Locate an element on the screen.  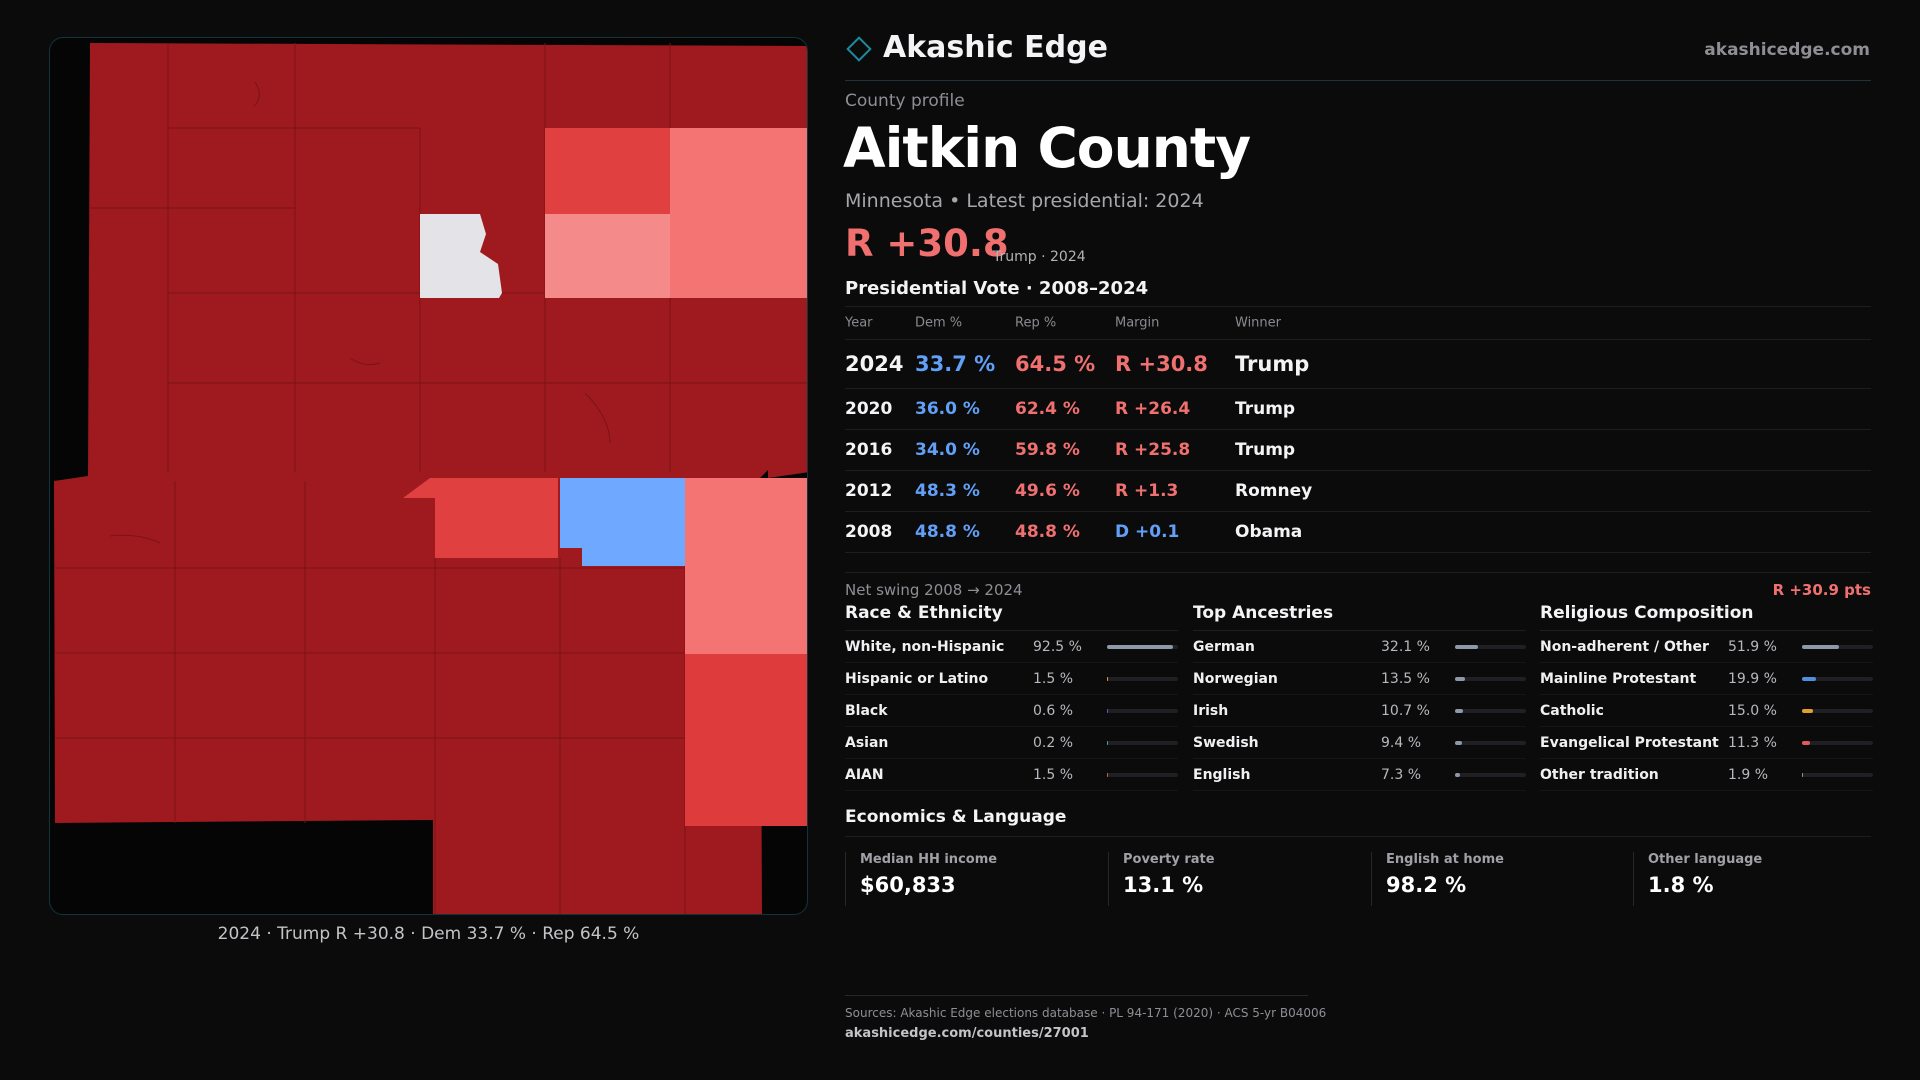
stat-label: English at home is located at coordinates (1445, 859).